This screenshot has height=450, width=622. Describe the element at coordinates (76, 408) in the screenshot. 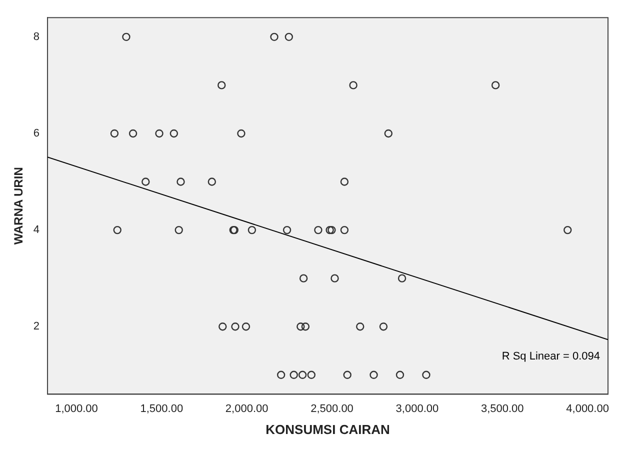

I see `x-tick-label: 1,000.00` at that location.